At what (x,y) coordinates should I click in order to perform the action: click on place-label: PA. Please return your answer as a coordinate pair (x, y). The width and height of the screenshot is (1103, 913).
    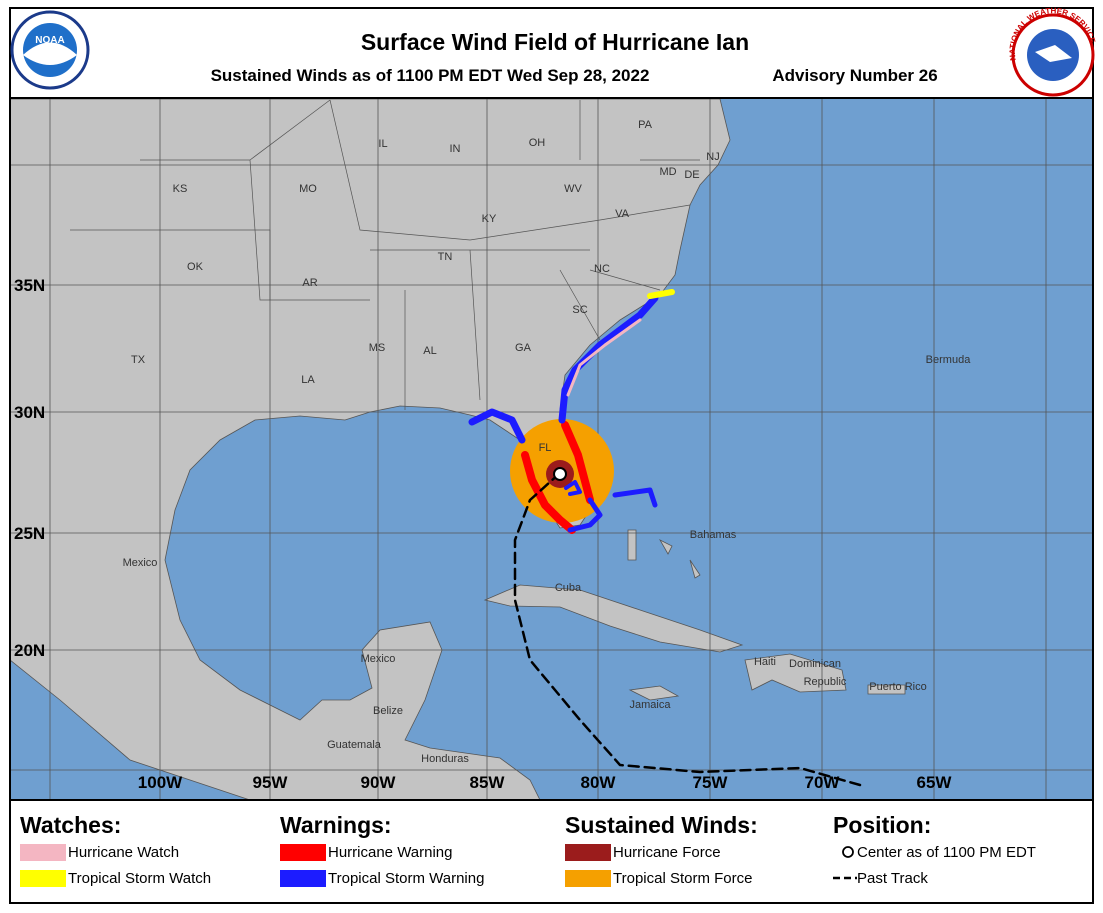
    Looking at the image, I should click on (645, 125).